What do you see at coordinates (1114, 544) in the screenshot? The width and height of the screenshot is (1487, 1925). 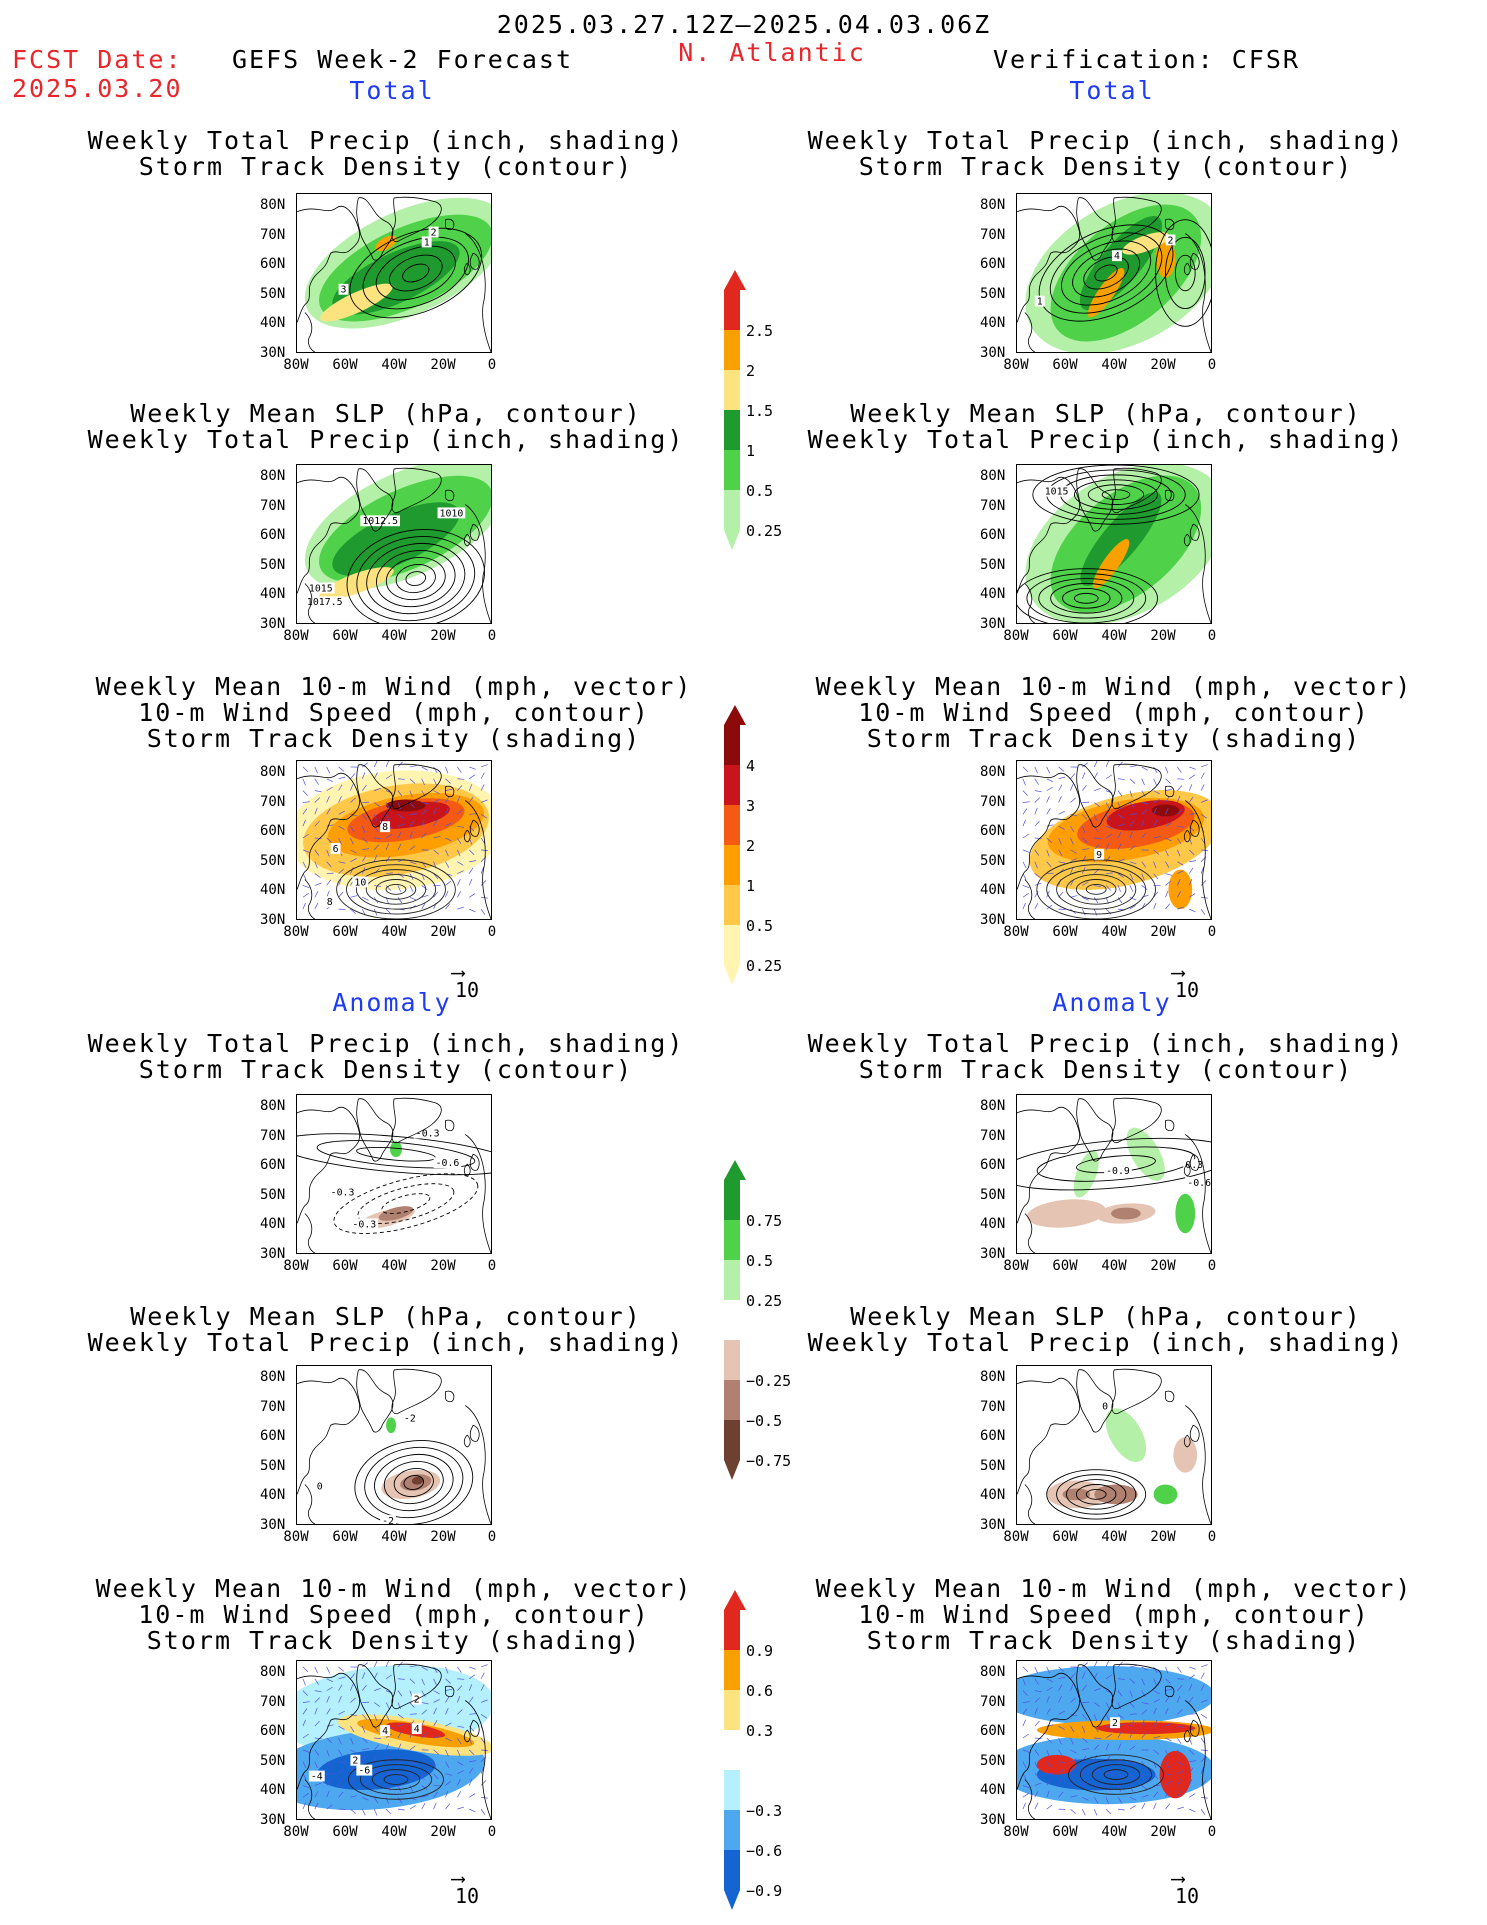 I see `map-verif-slp-precip: 1015` at bounding box center [1114, 544].